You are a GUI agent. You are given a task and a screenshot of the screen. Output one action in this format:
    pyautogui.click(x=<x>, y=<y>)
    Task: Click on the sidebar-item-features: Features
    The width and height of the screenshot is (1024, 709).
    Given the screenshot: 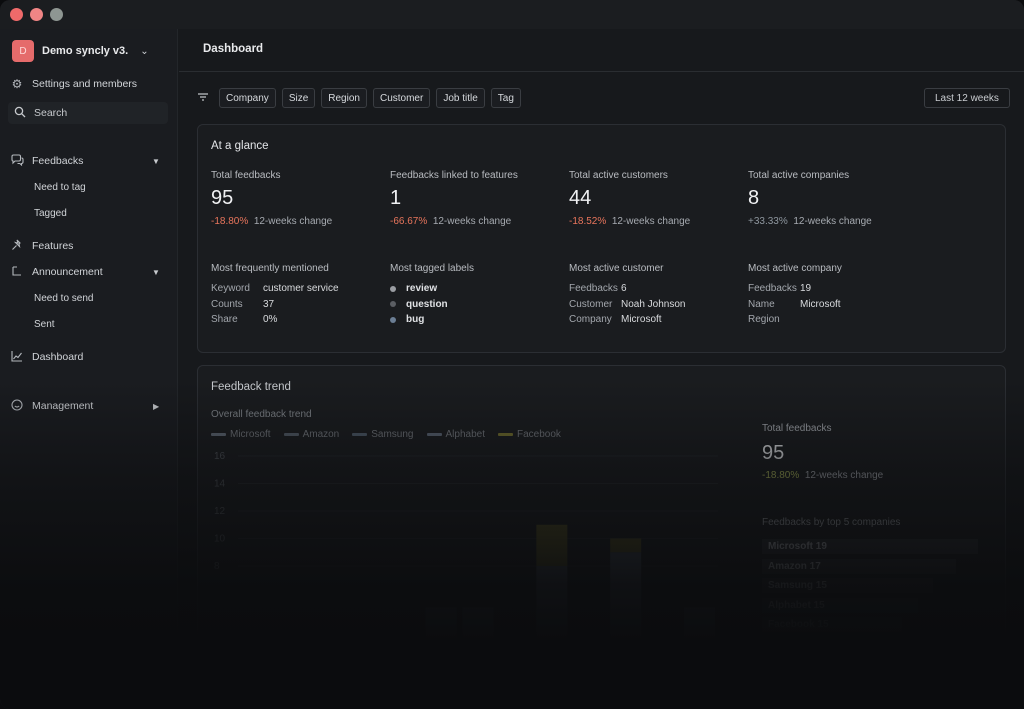 What is the action you would take?
    pyautogui.click(x=41, y=246)
    